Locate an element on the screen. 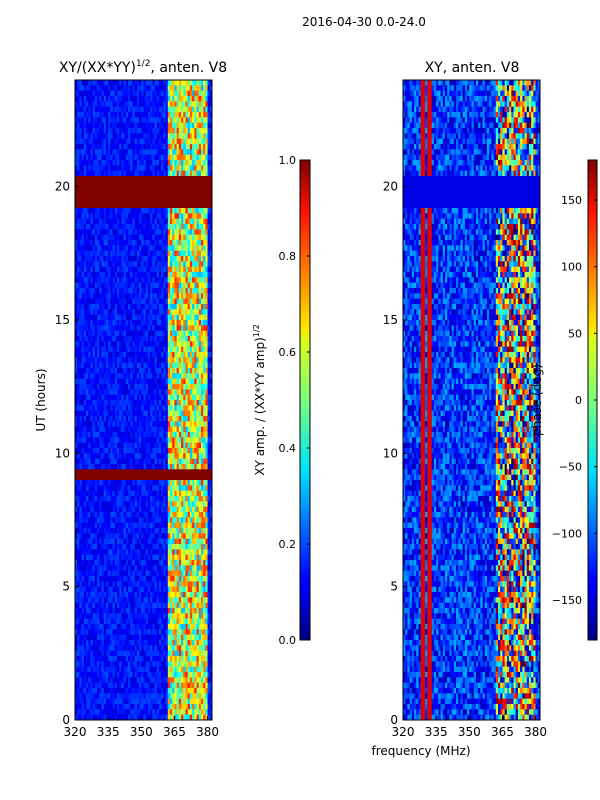 This screenshot has height=800, width=600. amplitude-panel-title: XY/(XX*YY)1/2, anten. V8 is located at coordinates (143, 67).